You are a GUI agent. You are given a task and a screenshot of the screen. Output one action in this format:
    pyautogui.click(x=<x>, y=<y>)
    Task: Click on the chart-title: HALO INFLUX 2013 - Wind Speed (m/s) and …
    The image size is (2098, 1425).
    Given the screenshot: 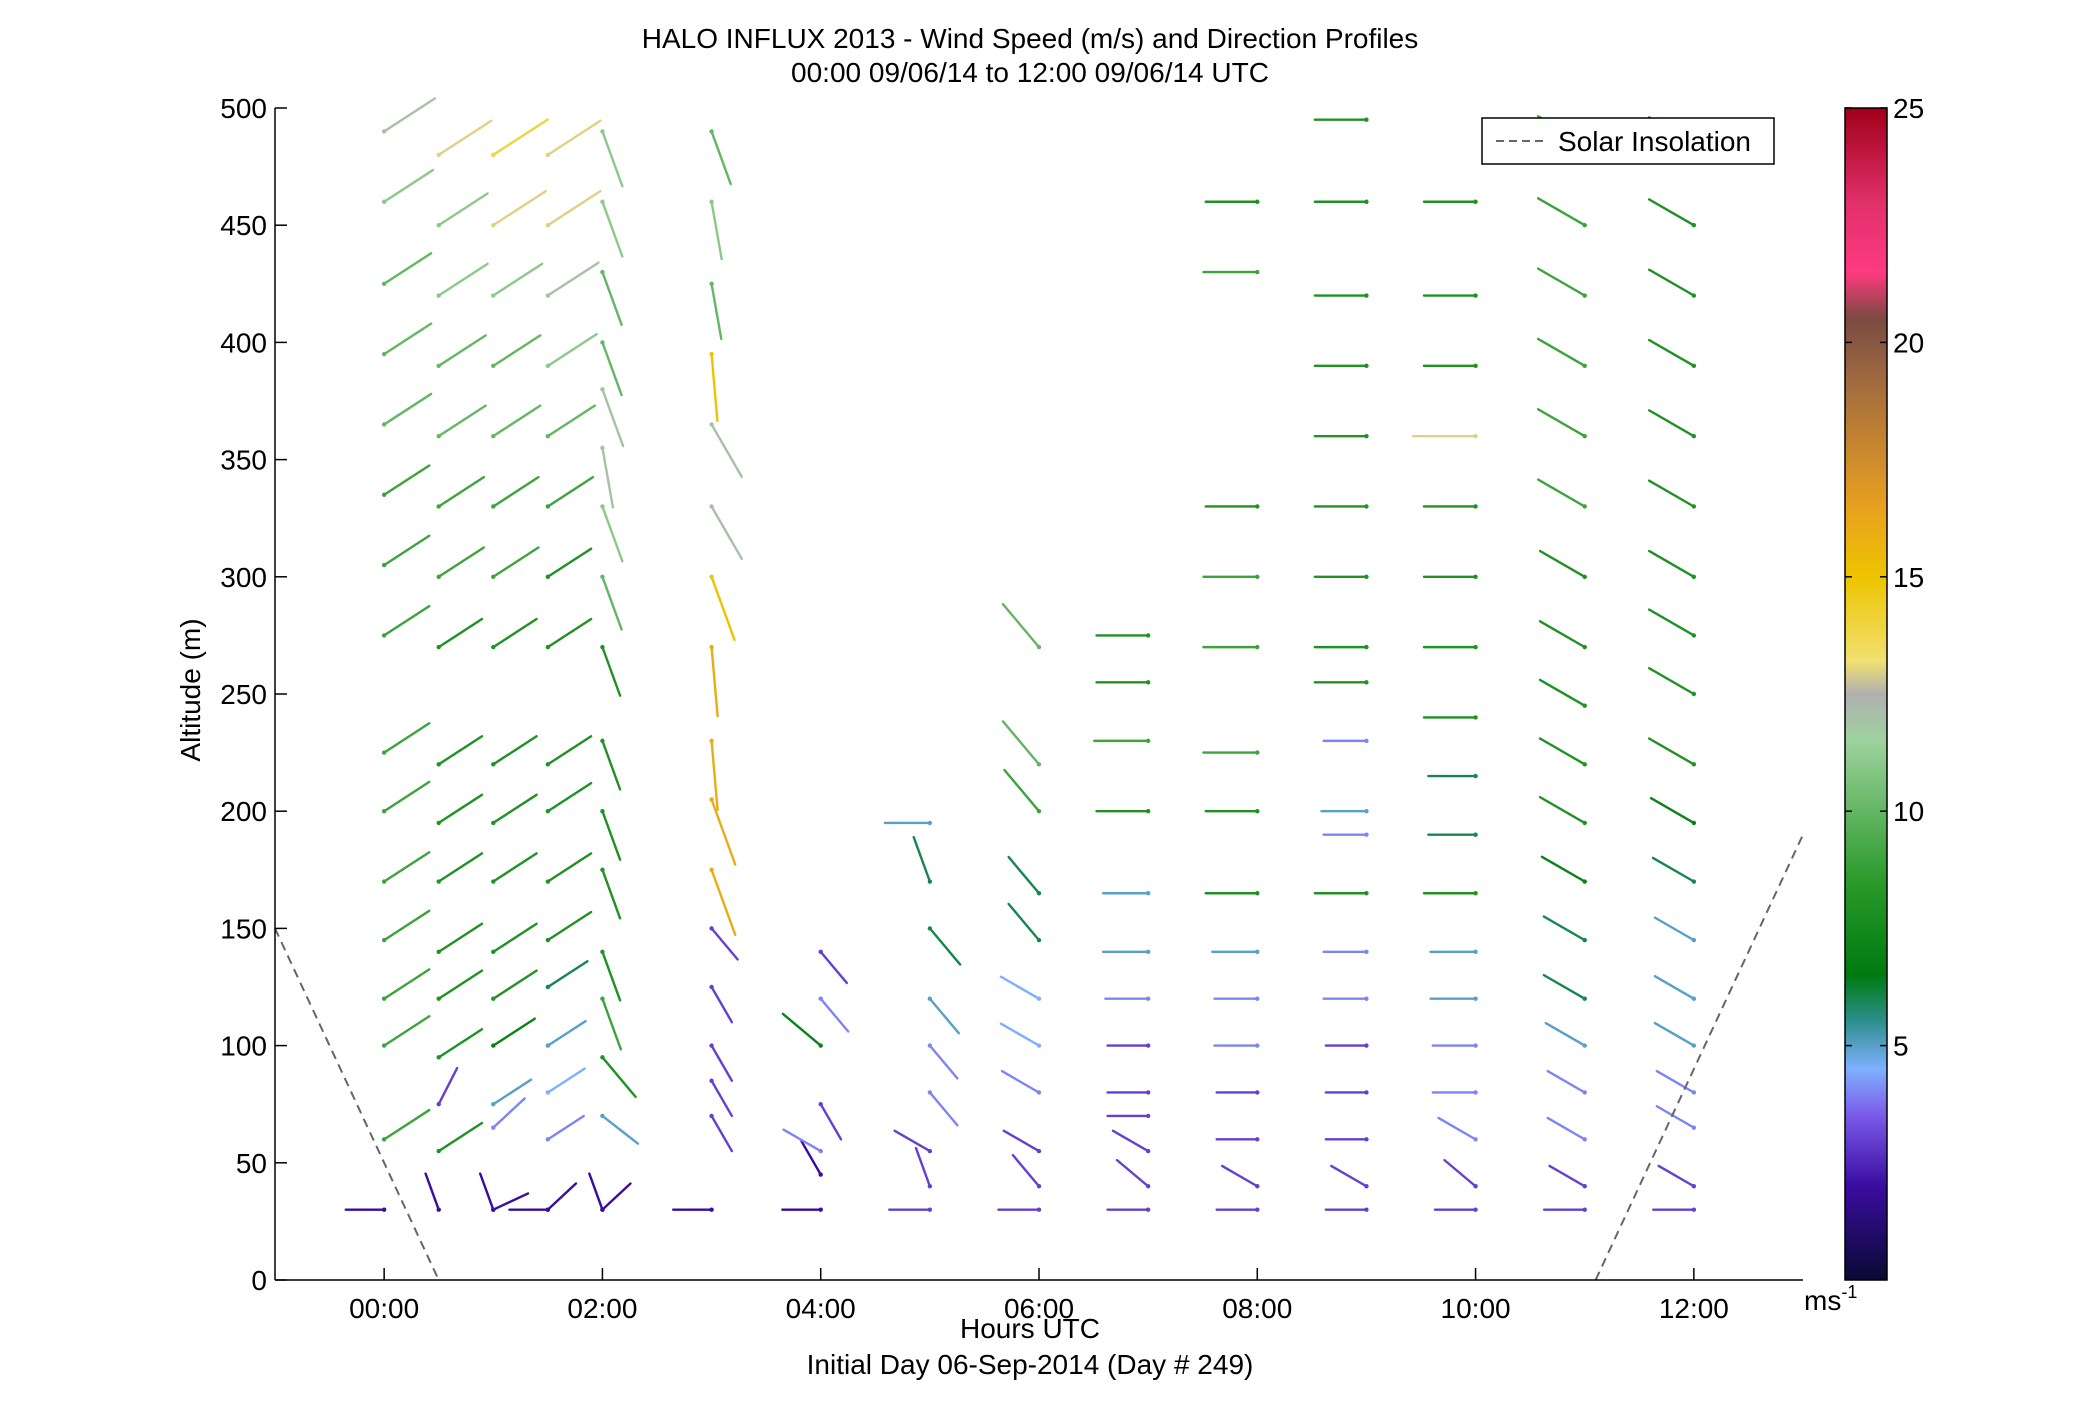 What is the action you would take?
    pyautogui.click(x=1030, y=38)
    